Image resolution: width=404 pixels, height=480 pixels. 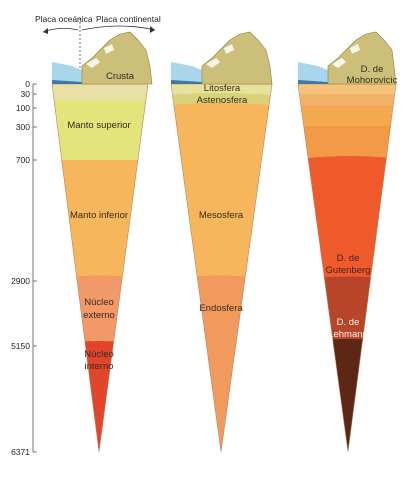 I want to click on plate-labels: Placa oceánica Placa continental, so click(x=98, y=49).